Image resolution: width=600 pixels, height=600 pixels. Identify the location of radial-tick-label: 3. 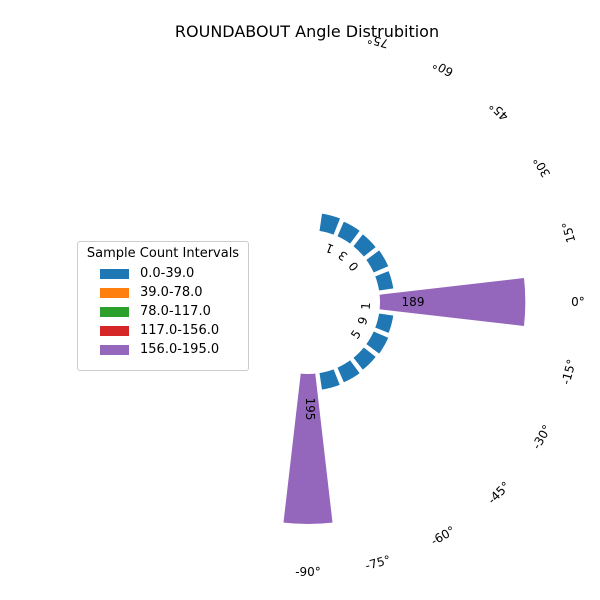
(343, 256).